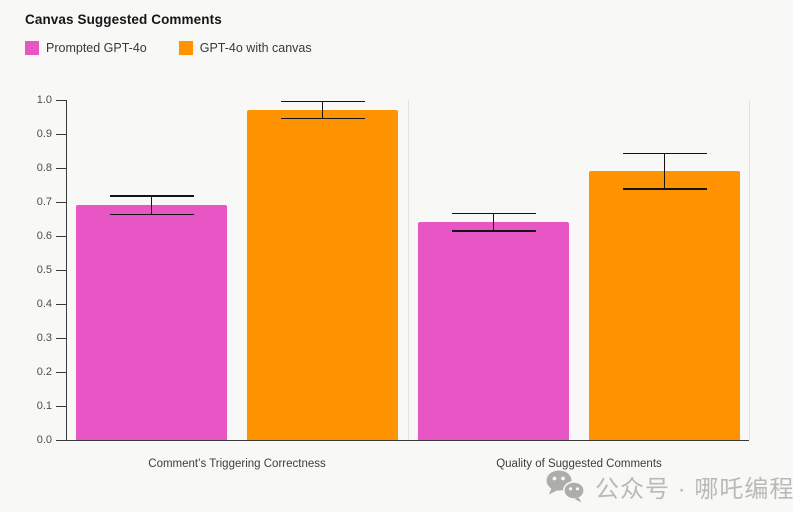 This screenshot has height=512, width=793. I want to click on y-tick-label: 0.8, so click(44, 168).